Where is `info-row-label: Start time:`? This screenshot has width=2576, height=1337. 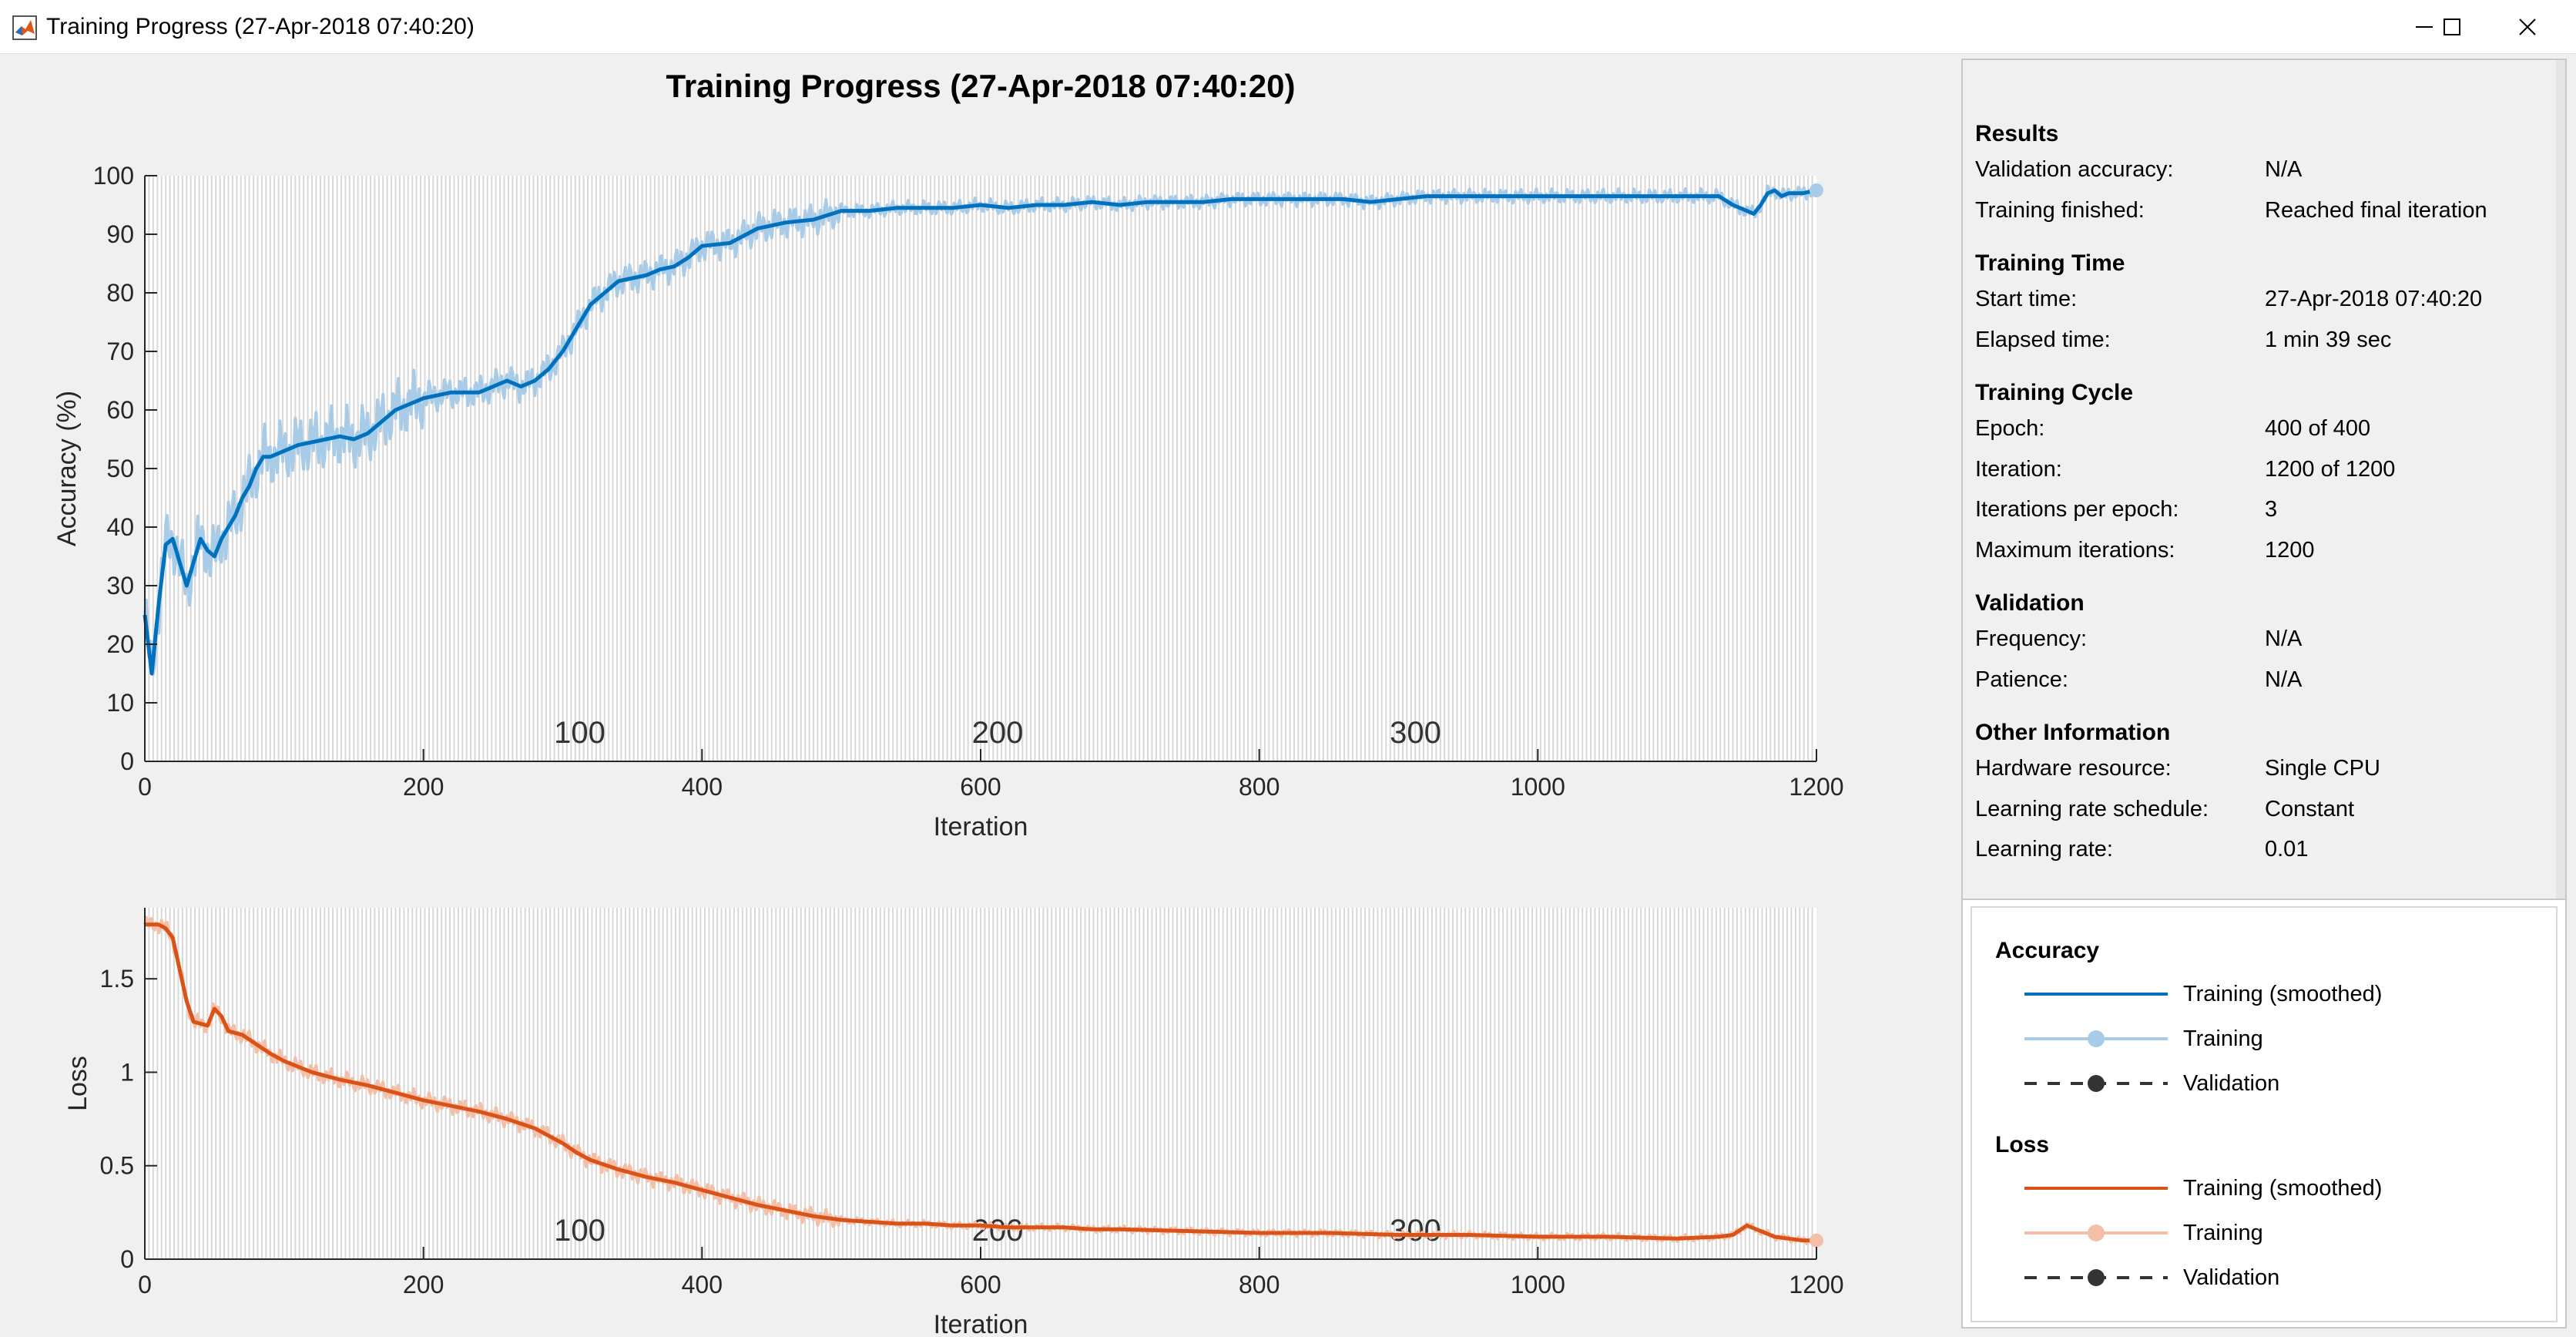 info-row-label: Start time: is located at coordinates (2026, 299).